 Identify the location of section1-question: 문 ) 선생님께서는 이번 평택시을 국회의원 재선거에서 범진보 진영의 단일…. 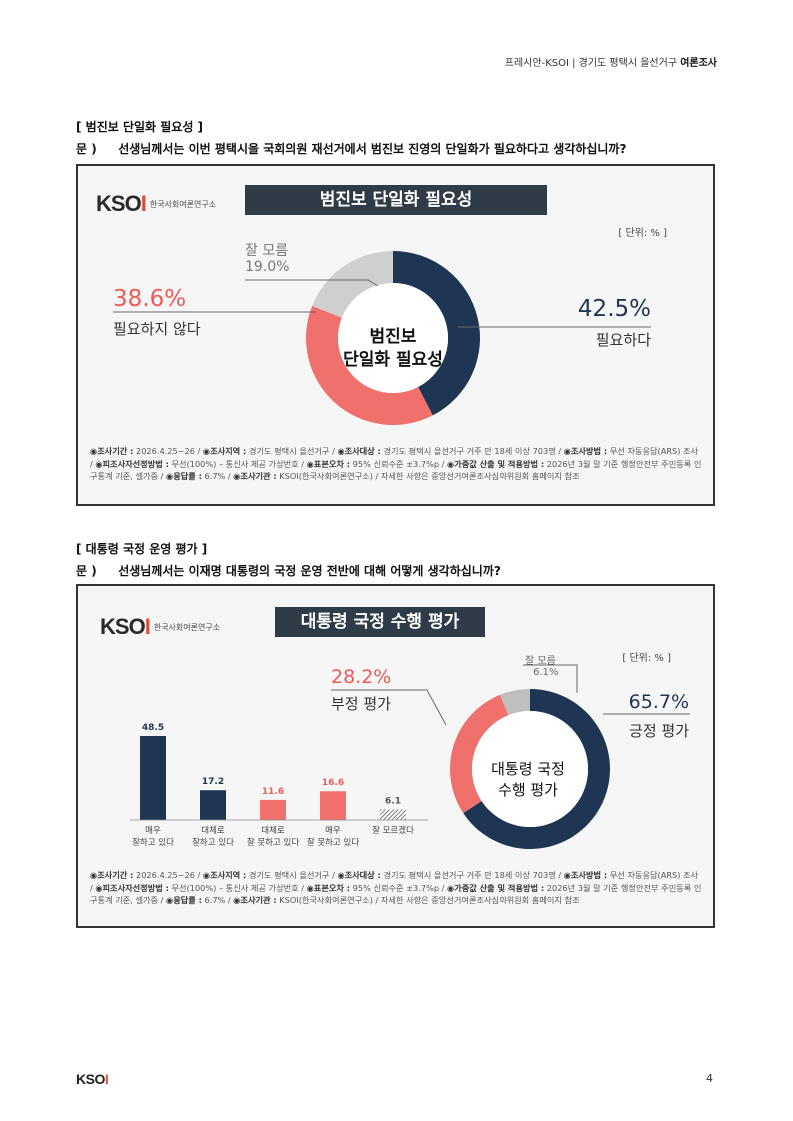
(351, 148).